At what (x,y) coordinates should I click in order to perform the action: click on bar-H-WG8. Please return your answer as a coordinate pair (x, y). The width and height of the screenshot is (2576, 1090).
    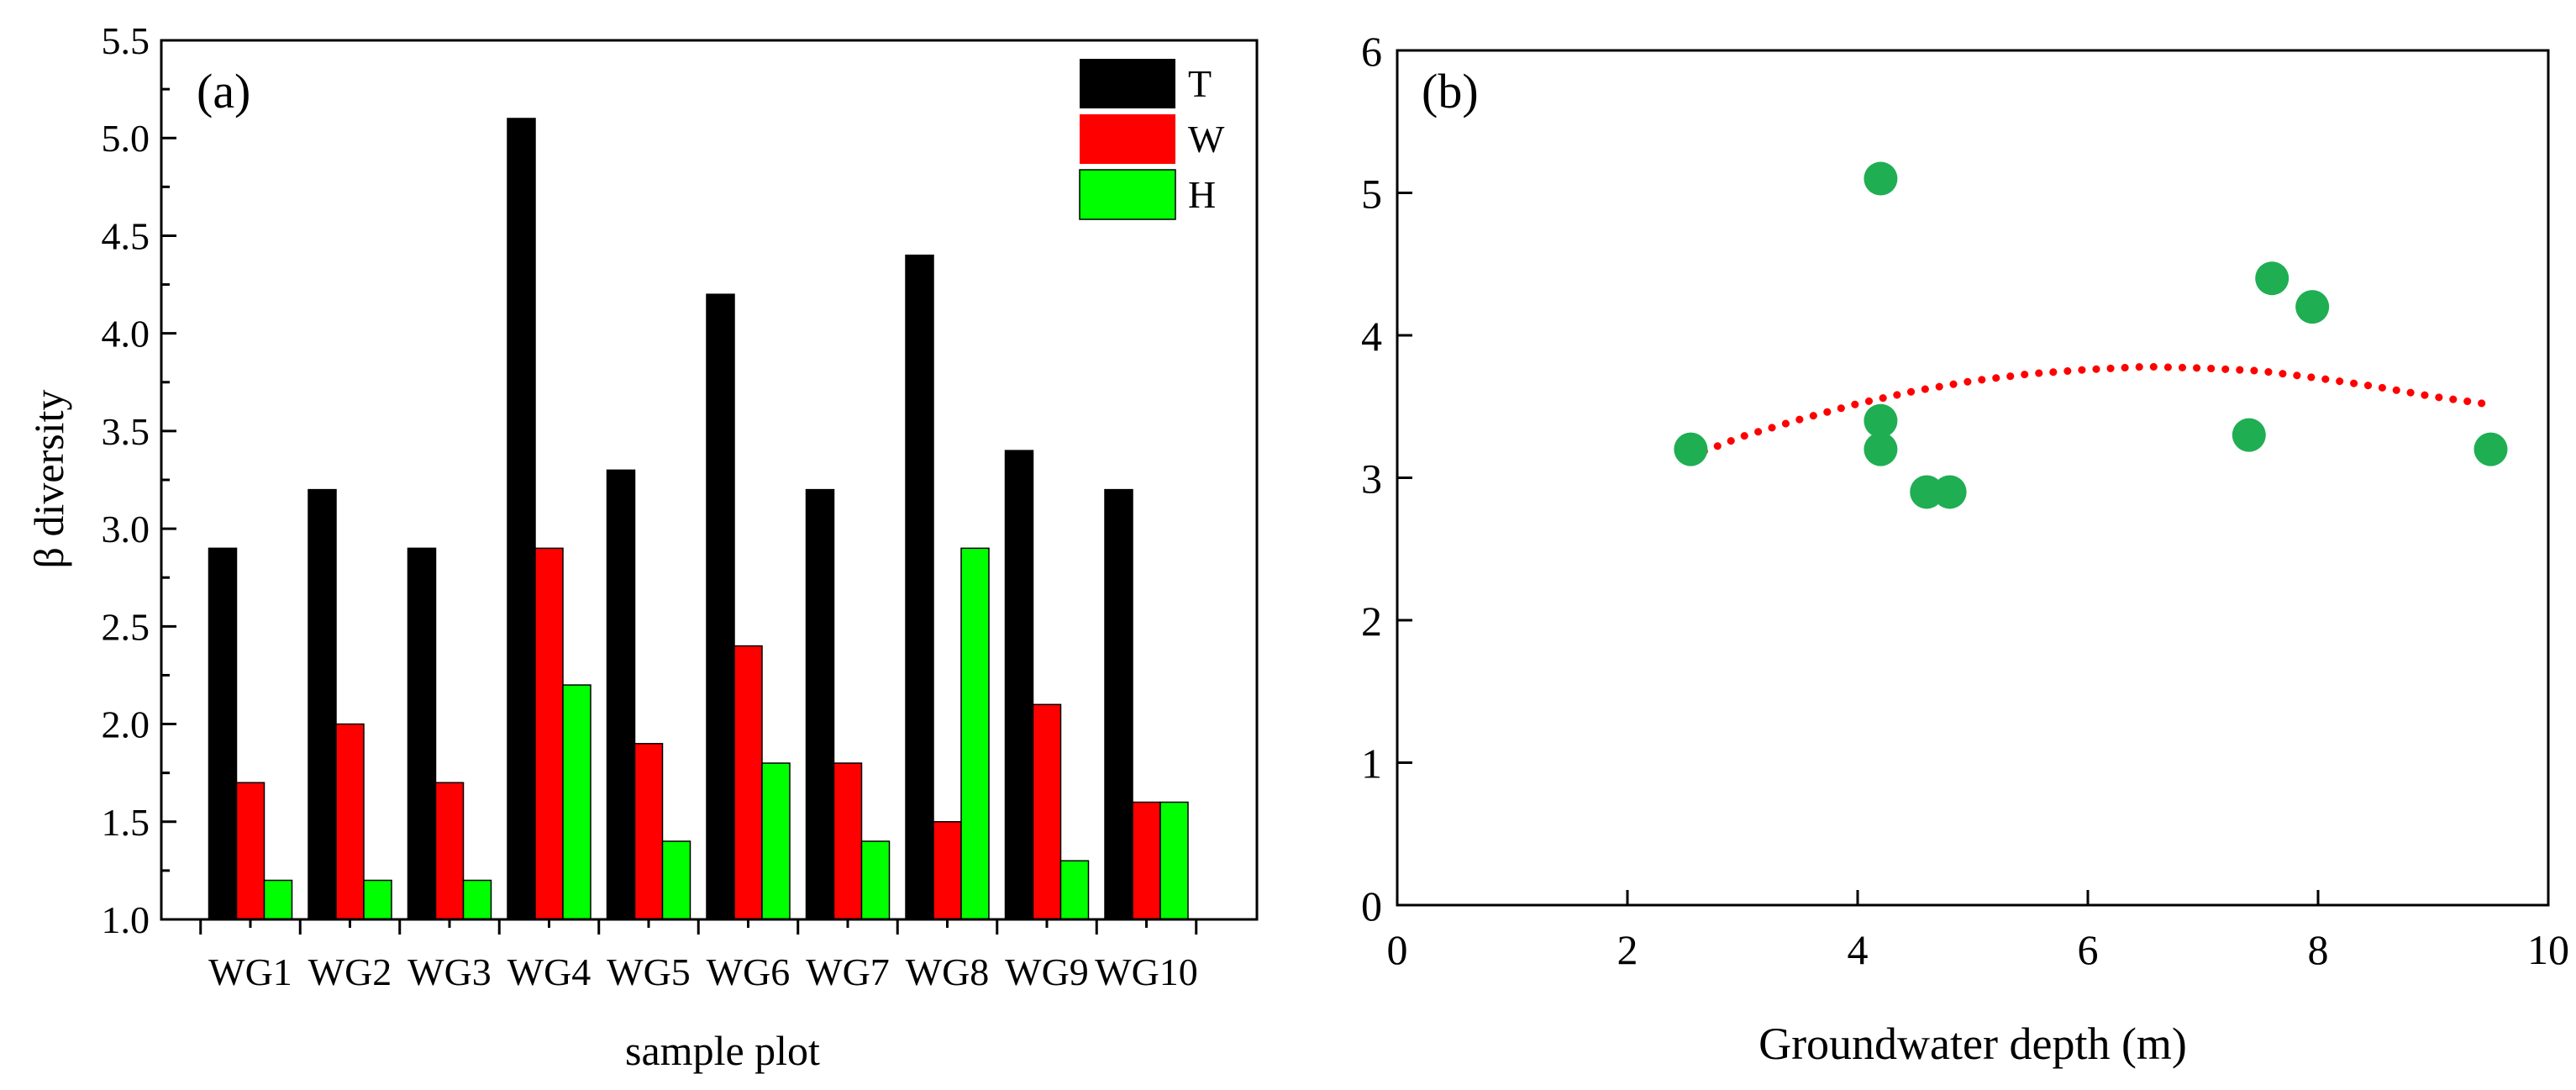
    Looking at the image, I should click on (975, 733).